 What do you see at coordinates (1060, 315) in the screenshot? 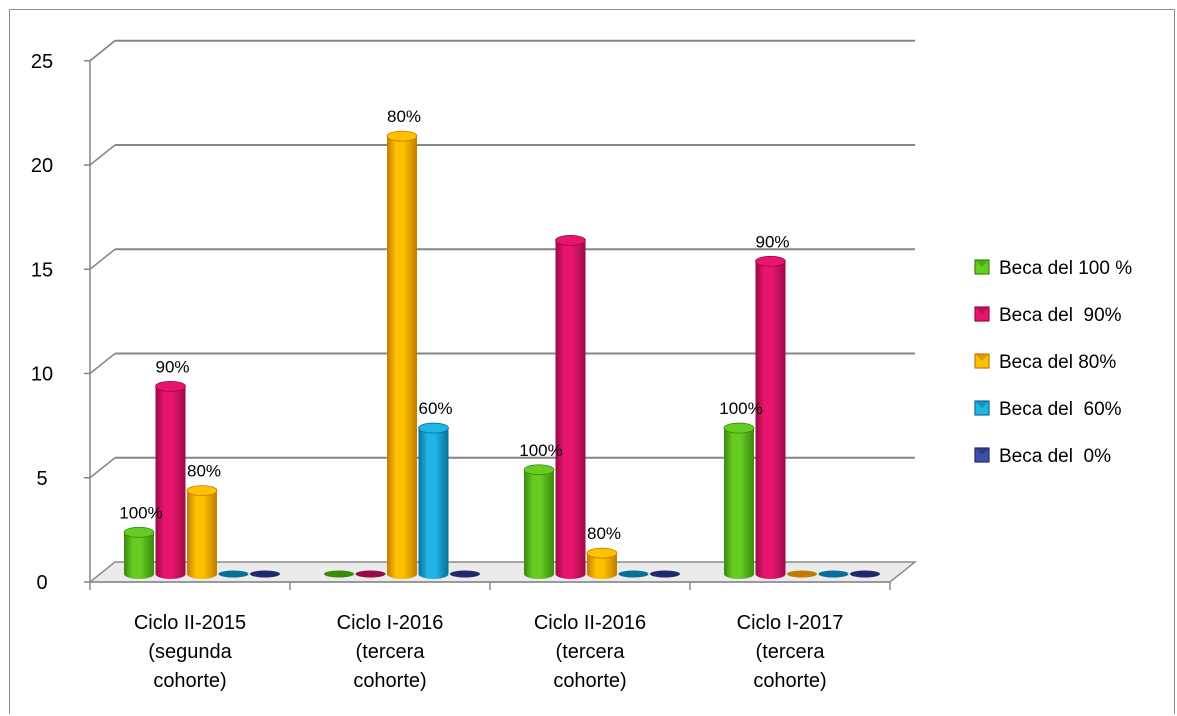
I see `legend-label: Beca del 90%` at bounding box center [1060, 315].